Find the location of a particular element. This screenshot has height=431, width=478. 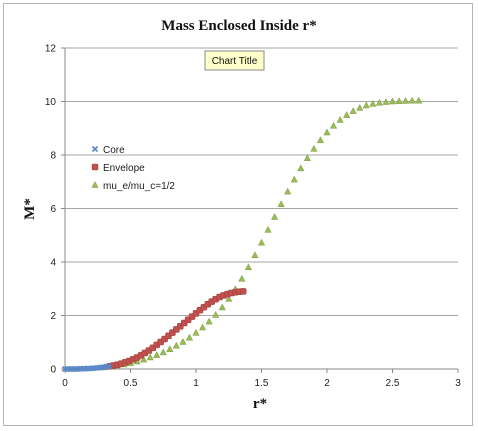

y-tick-label: 0 is located at coordinates (53, 370).